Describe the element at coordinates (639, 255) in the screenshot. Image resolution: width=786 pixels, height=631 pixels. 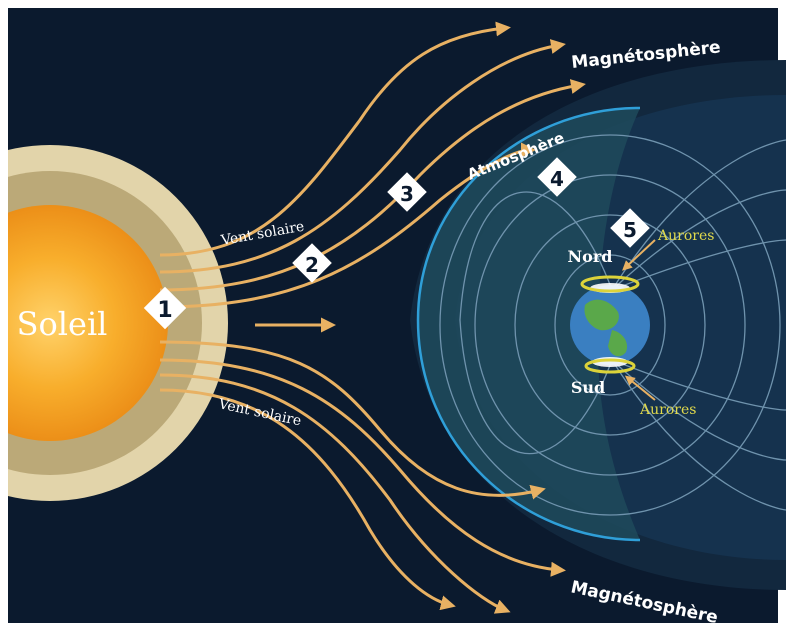
I see `aurora-north-pointer` at that location.